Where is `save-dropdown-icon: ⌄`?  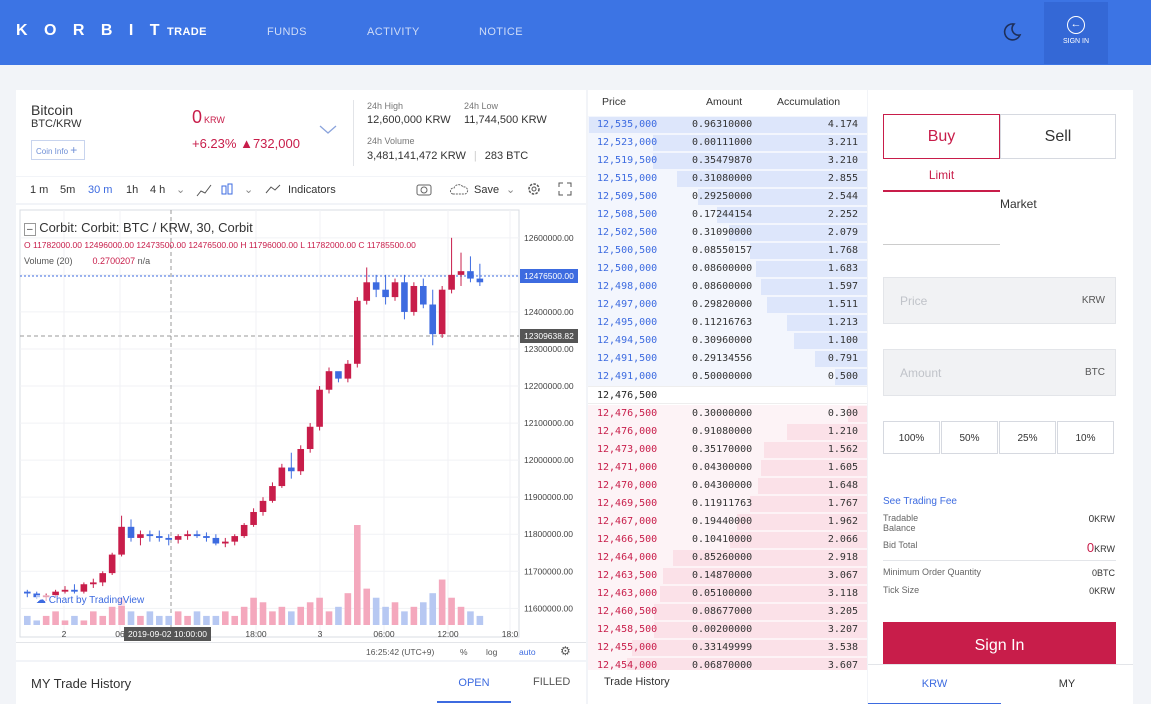
save-dropdown-icon: ⌄ is located at coordinates (511, 190).